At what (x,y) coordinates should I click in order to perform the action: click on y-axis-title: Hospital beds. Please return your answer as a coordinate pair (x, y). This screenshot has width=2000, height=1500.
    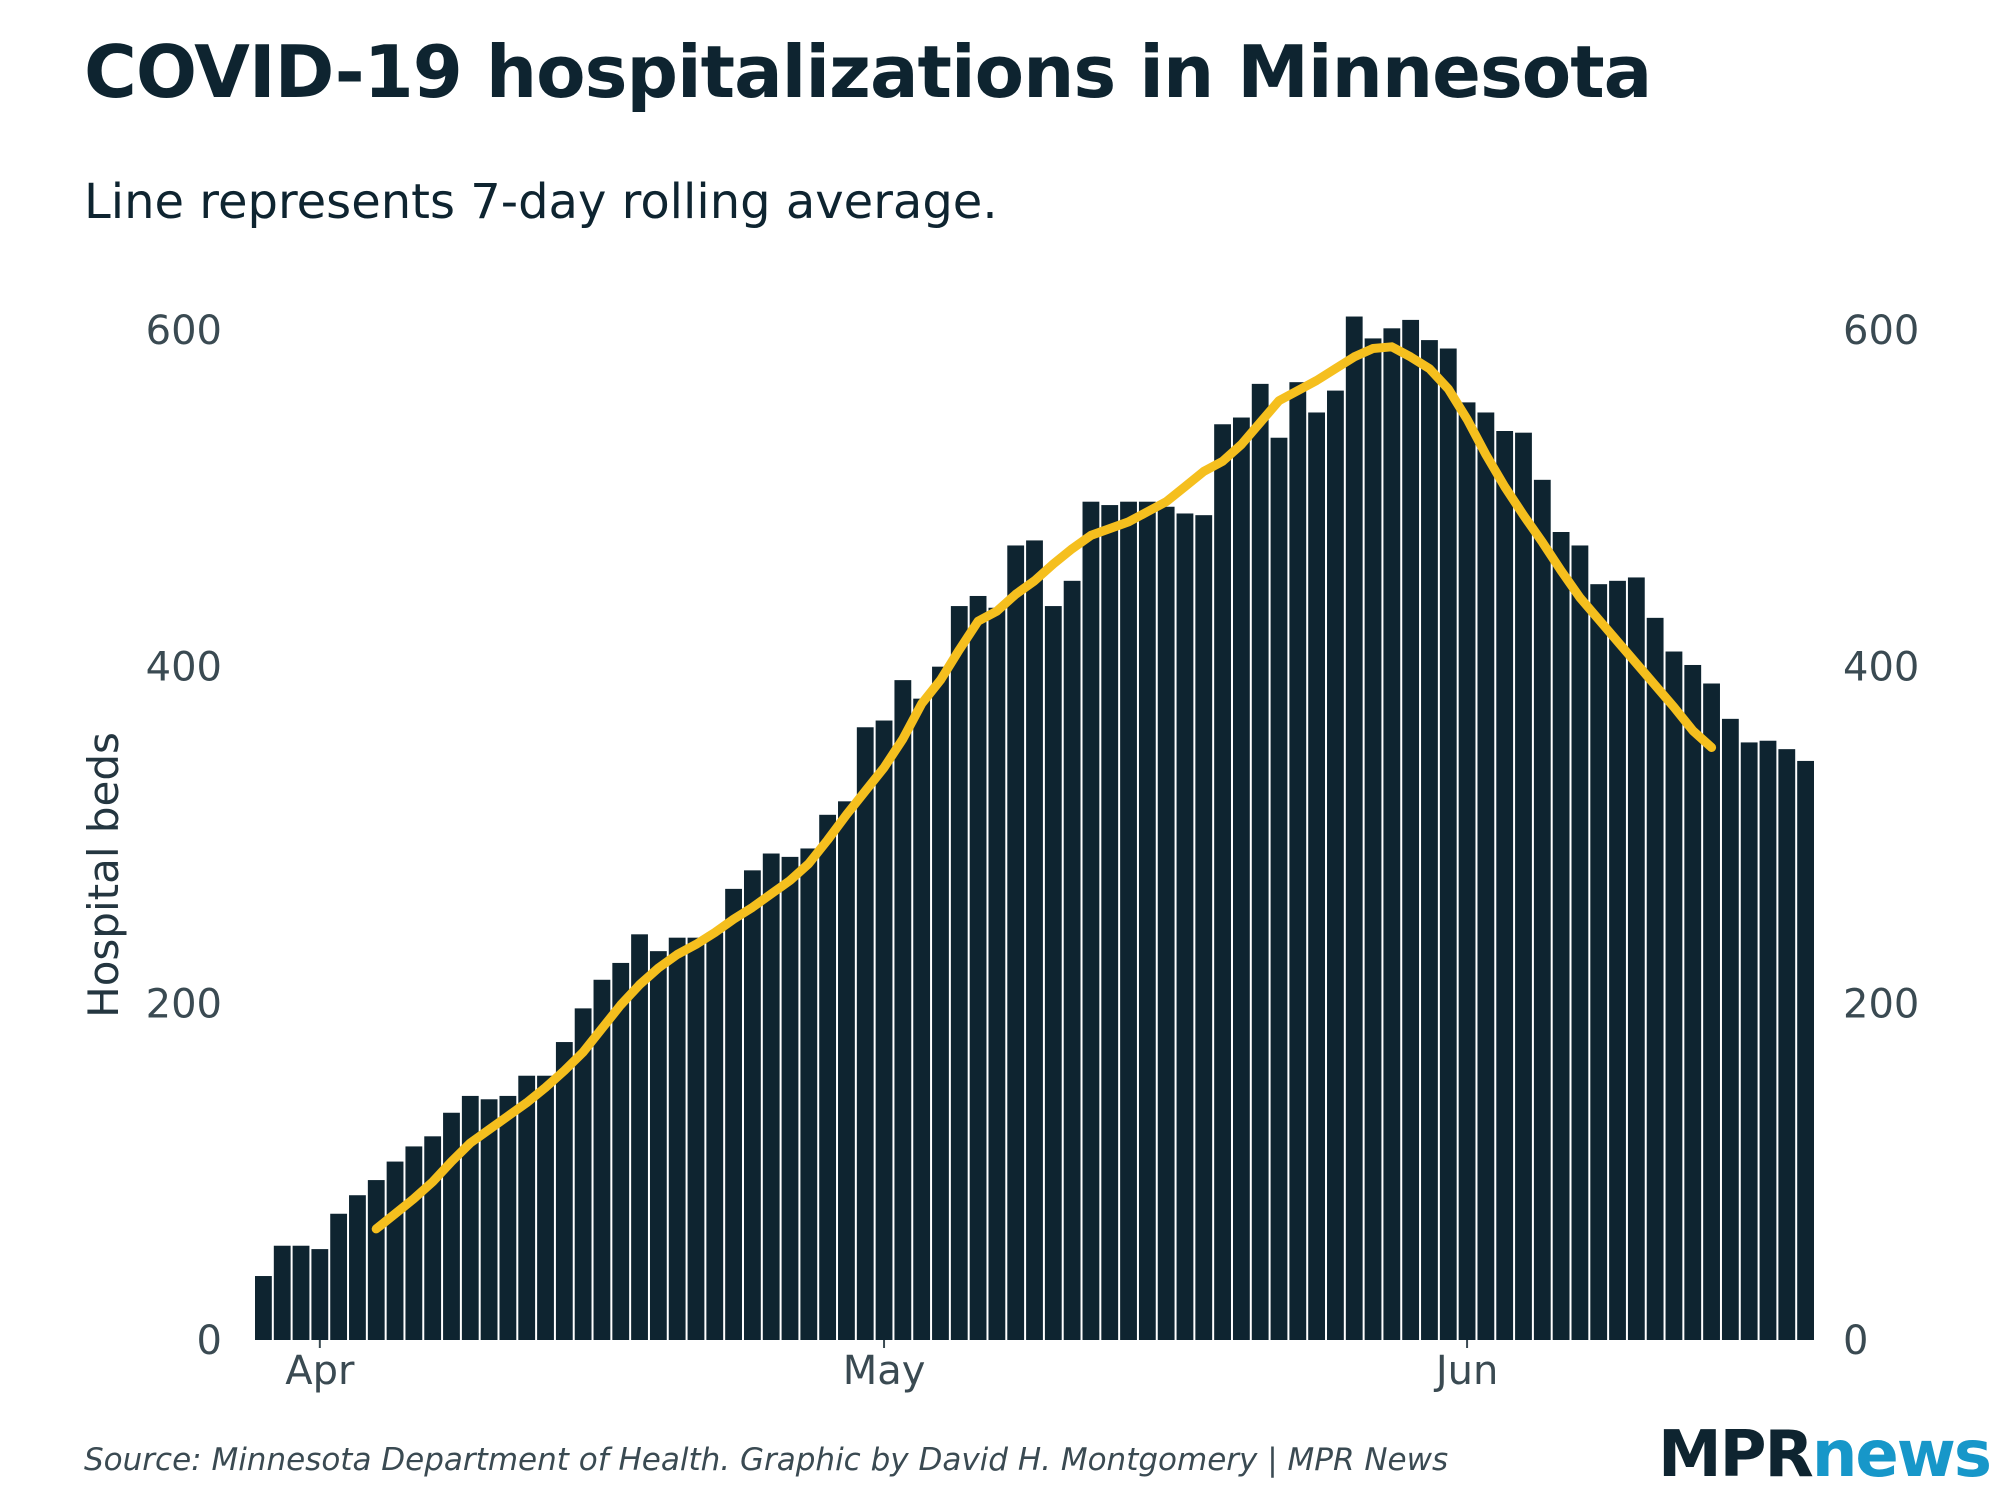
    Looking at the image, I should click on (103, 875).